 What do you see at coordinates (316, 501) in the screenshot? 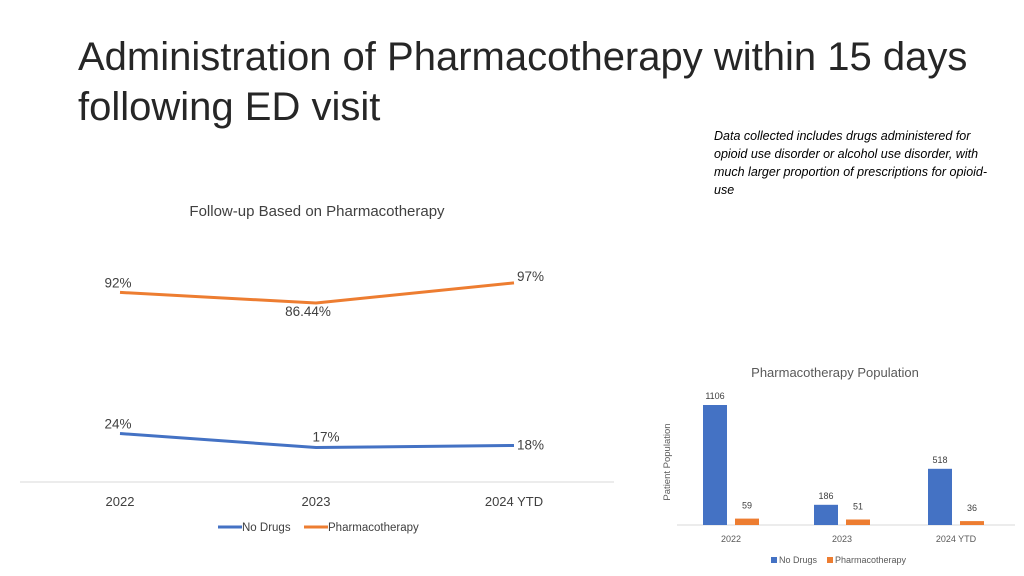
I see `x-tick-label-2023: 2023` at bounding box center [316, 501].